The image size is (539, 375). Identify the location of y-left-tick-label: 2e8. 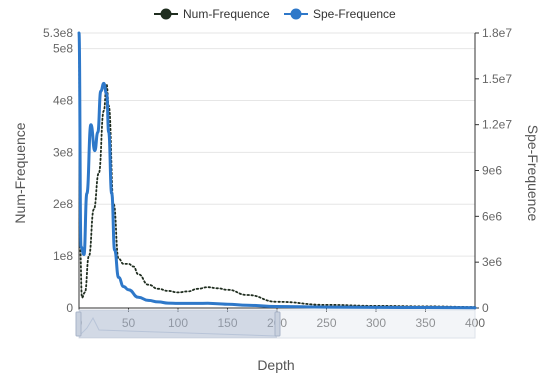
(63, 204).